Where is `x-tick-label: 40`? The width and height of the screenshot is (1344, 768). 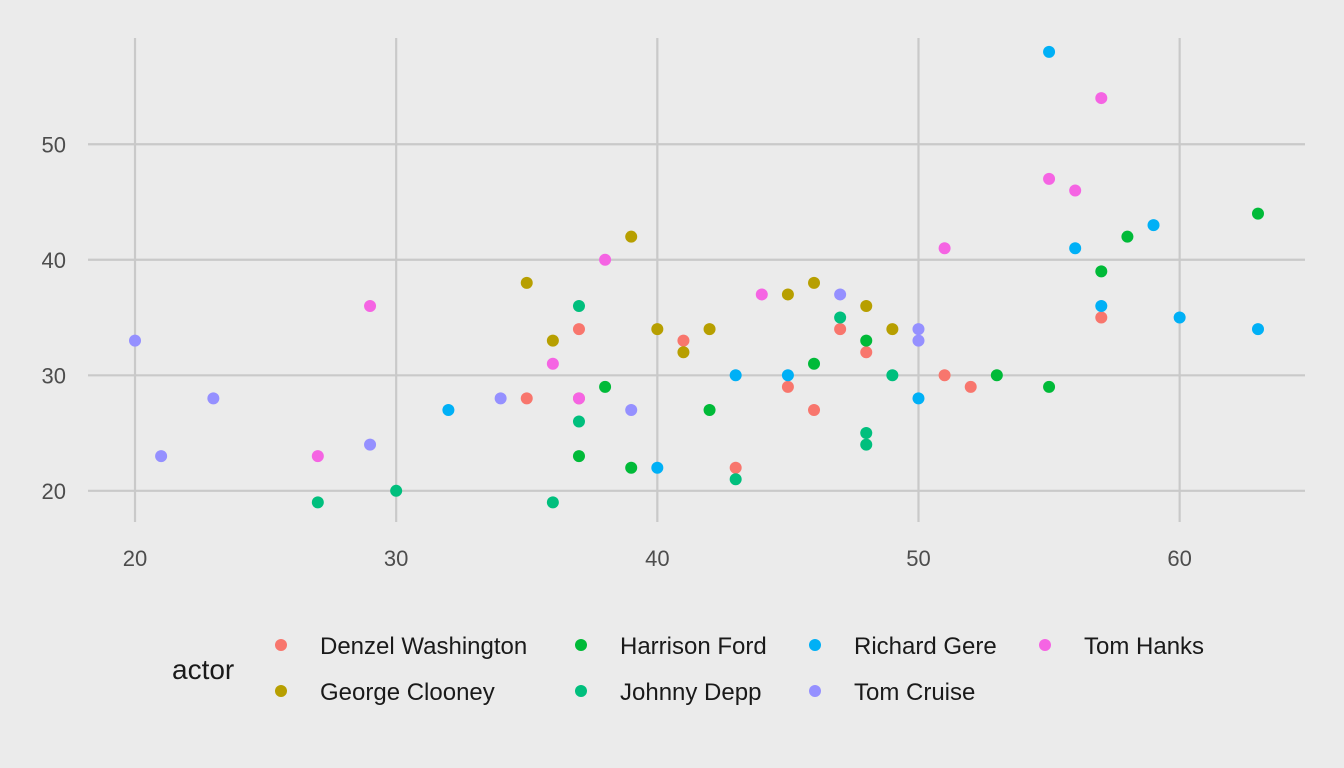
x-tick-label: 40 is located at coordinates (657, 558).